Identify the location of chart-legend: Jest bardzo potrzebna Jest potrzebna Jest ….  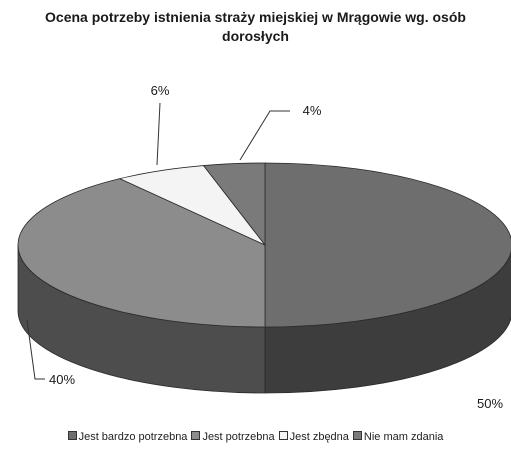
(255, 437).